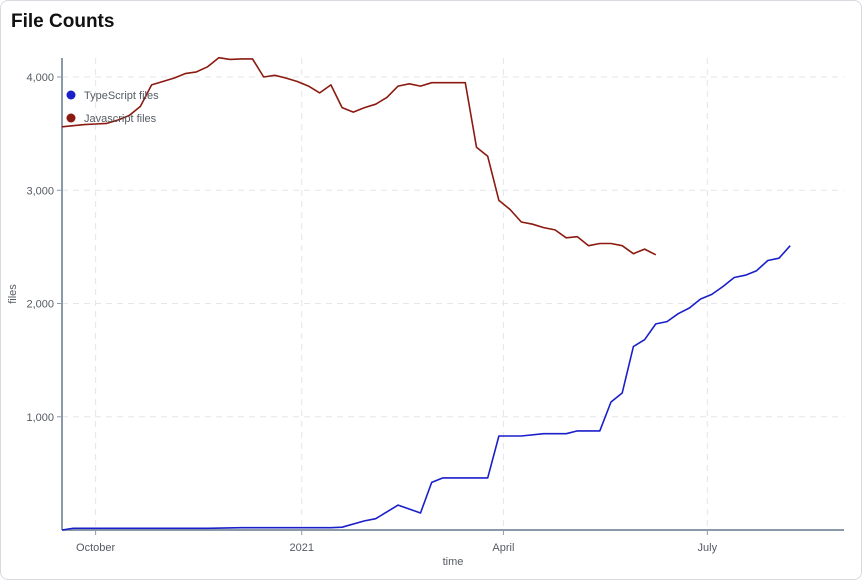 The image size is (862, 580). I want to click on y-tick-label: 2,000, so click(40, 305).